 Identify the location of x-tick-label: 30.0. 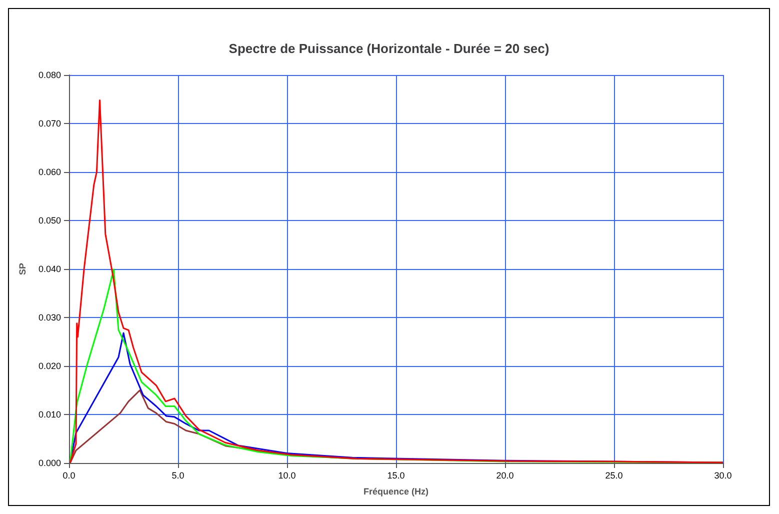
(723, 475).